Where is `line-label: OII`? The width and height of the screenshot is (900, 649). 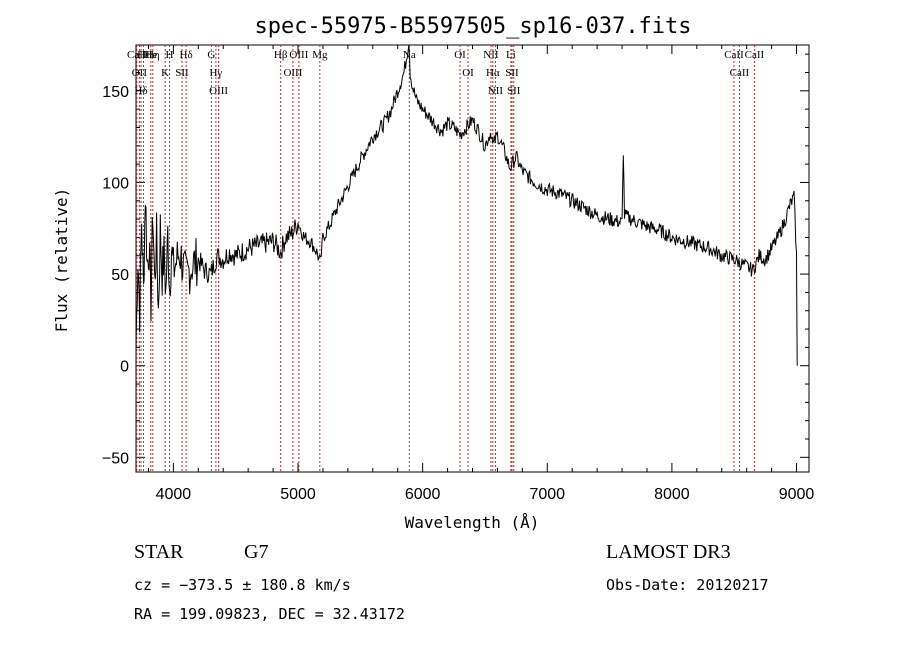 line-label: OII is located at coordinates (140, 73).